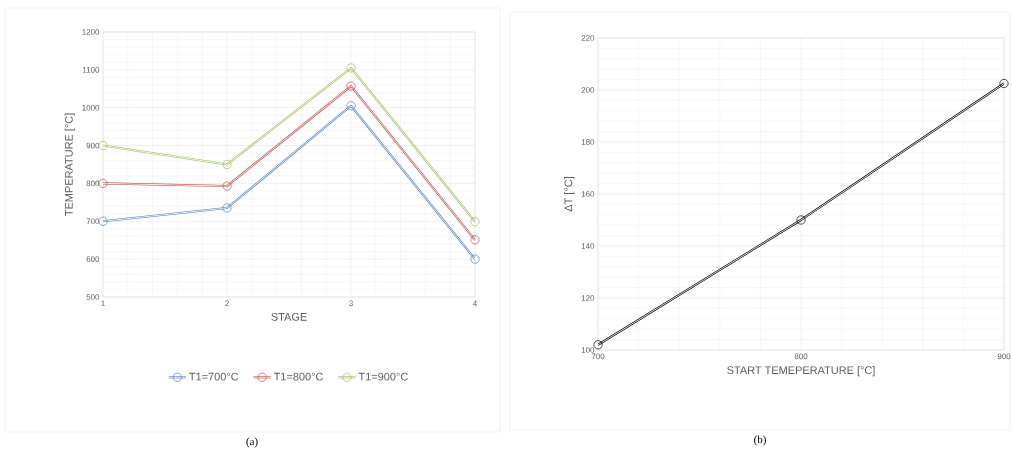 The width and height of the screenshot is (1012, 454). Describe the element at coordinates (214, 376) in the screenshot. I see `legend-label: T1=700°C` at that location.